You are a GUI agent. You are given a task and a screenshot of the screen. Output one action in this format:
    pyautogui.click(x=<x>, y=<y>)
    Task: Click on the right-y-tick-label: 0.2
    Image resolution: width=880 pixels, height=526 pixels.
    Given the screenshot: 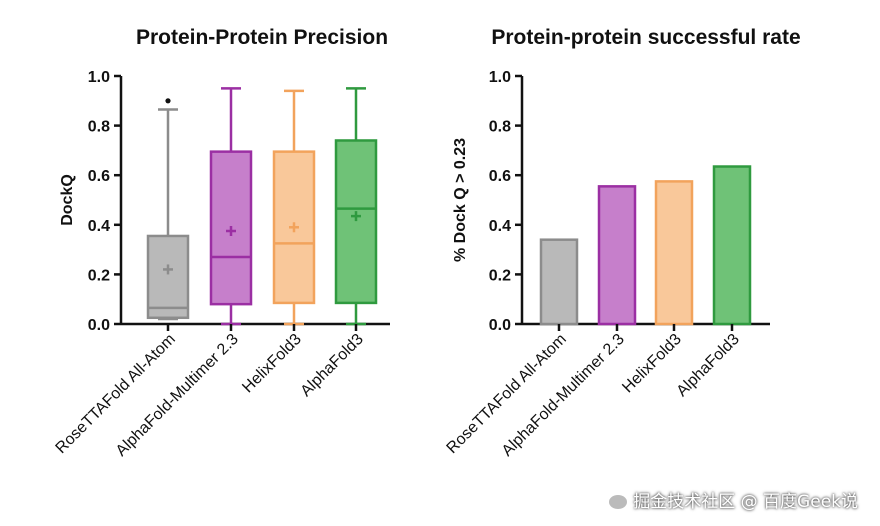 What is the action you would take?
    pyautogui.click(x=500, y=275)
    